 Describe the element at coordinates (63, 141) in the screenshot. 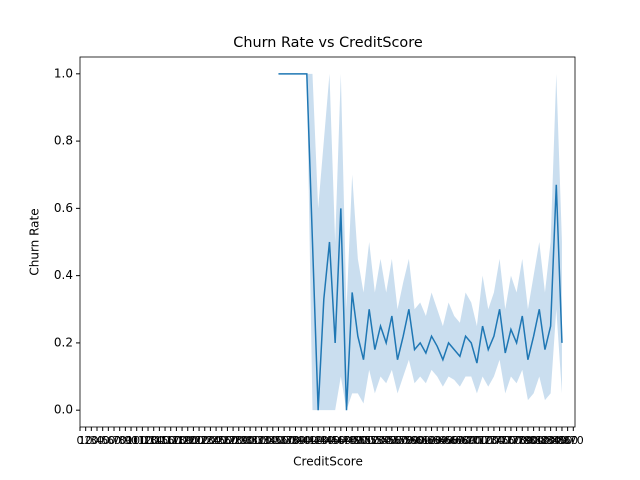

I see `y-tick-label: 0.8` at that location.